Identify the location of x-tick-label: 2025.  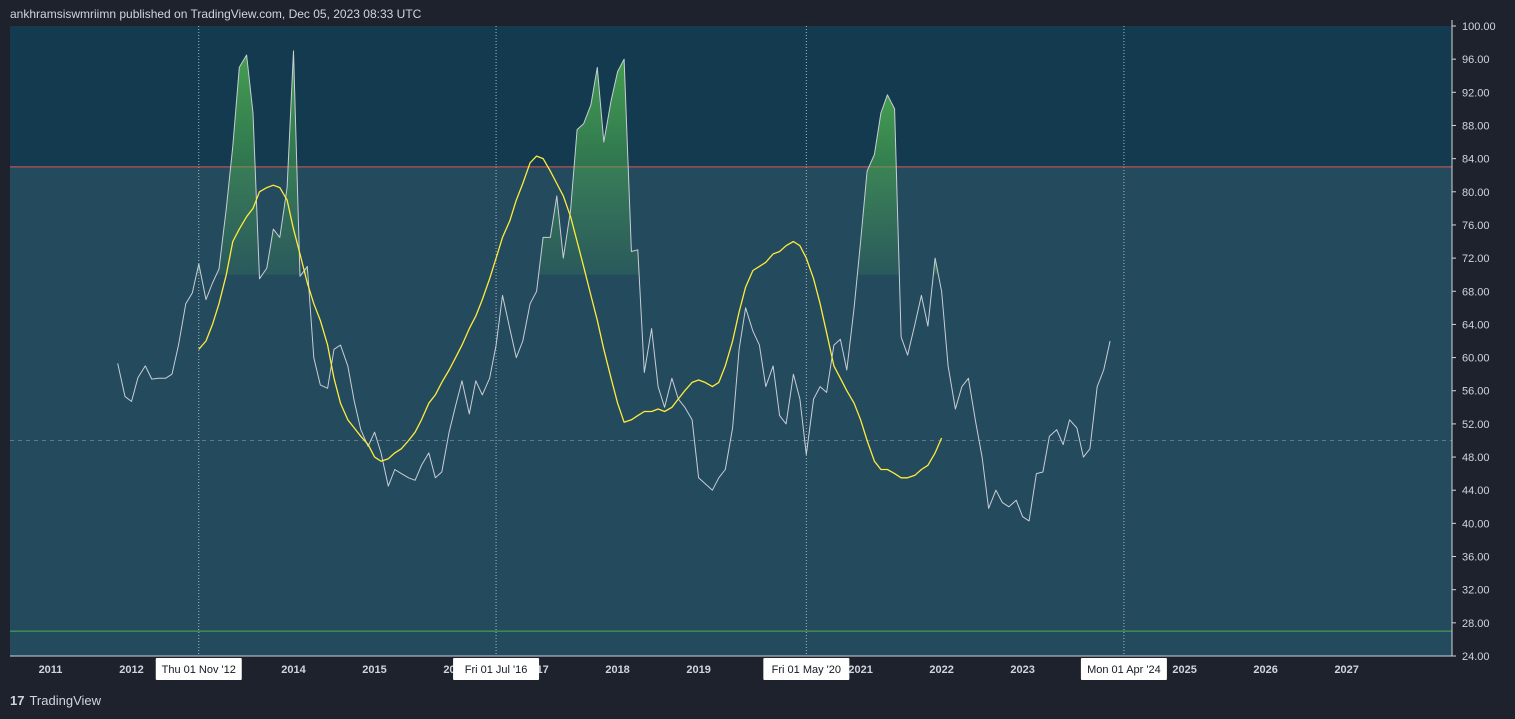
(1184, 670).